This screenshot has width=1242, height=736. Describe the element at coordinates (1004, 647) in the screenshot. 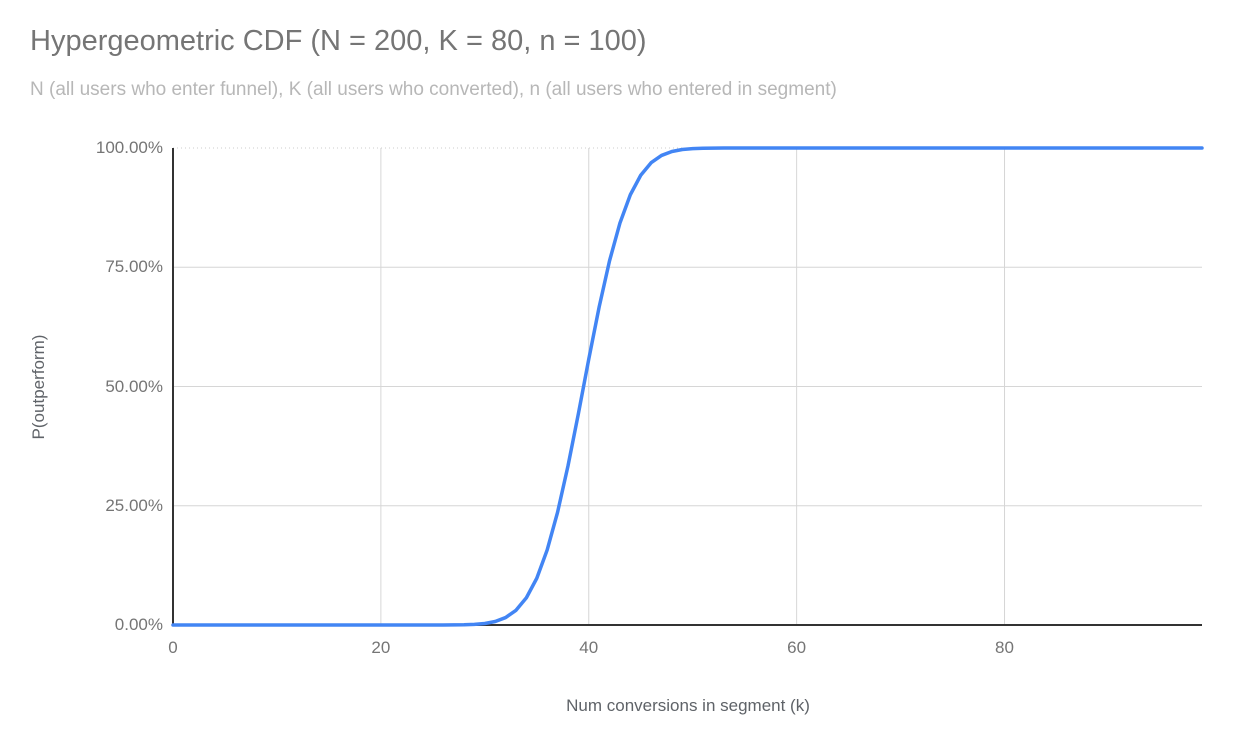

I see `x-tick-label: 80` at that location.